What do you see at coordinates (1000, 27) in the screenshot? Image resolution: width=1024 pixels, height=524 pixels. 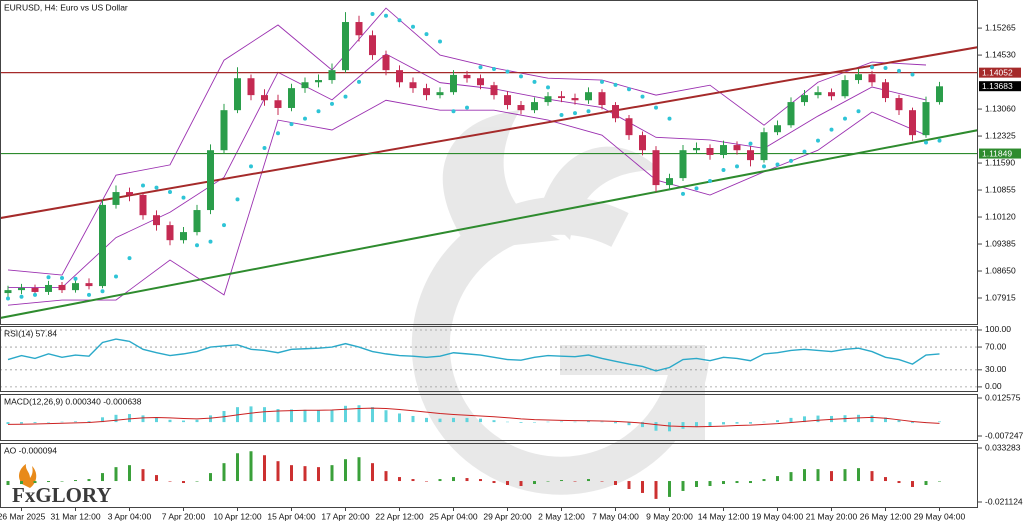 I see `y-tick-label: 1.15265` at bounding box center [1000, 27].